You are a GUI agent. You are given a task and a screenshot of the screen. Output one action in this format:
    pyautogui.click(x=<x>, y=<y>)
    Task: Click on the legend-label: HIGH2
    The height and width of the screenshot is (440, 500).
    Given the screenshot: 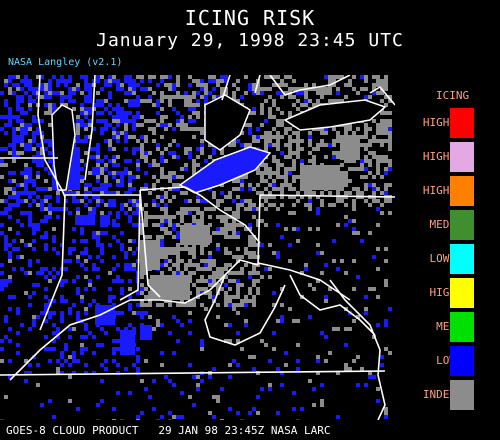 What is the action you would take?
    pyautogui.click(x=439, y=190)
    